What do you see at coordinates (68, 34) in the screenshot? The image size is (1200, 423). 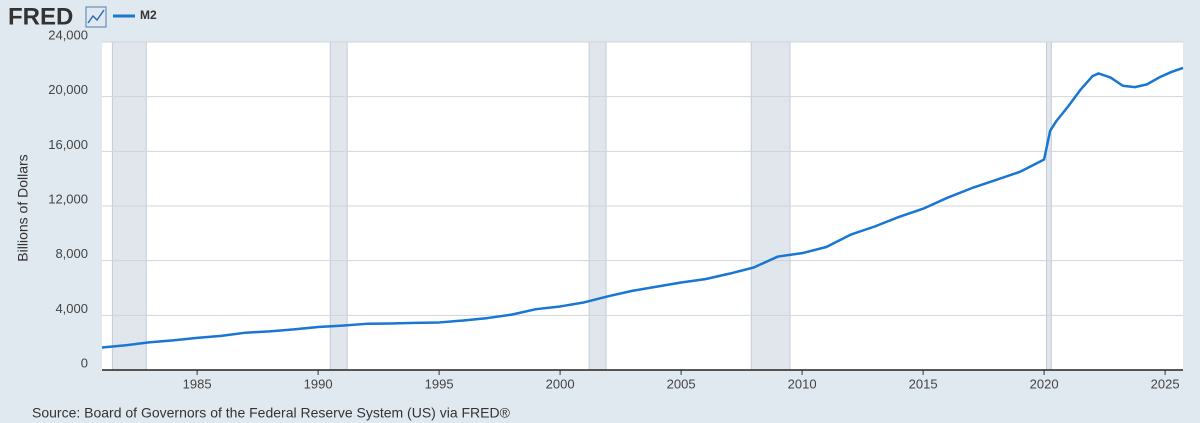 I see `y-tick-label: 24,000` at bounding box center [68, 34].